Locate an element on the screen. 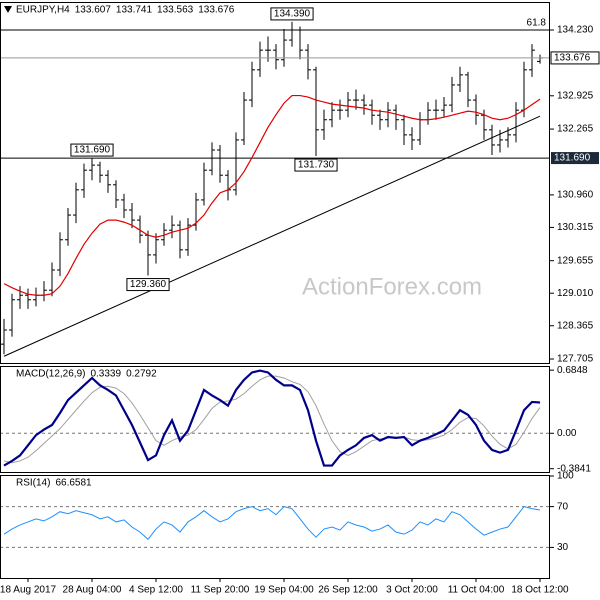 This screenshot has width=600, height=600. y-tick-label: 132.925 is located at coordinates (575, 95).